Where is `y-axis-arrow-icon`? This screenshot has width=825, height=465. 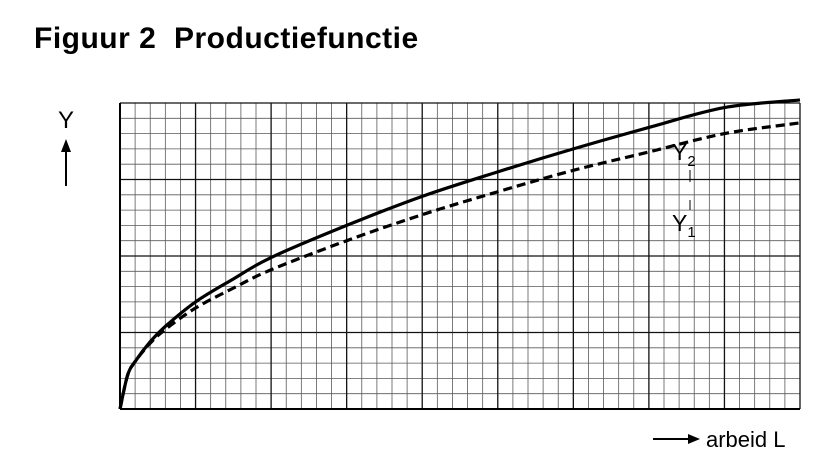
y-axis-arrow-icon is located at coordinates (66, 162).